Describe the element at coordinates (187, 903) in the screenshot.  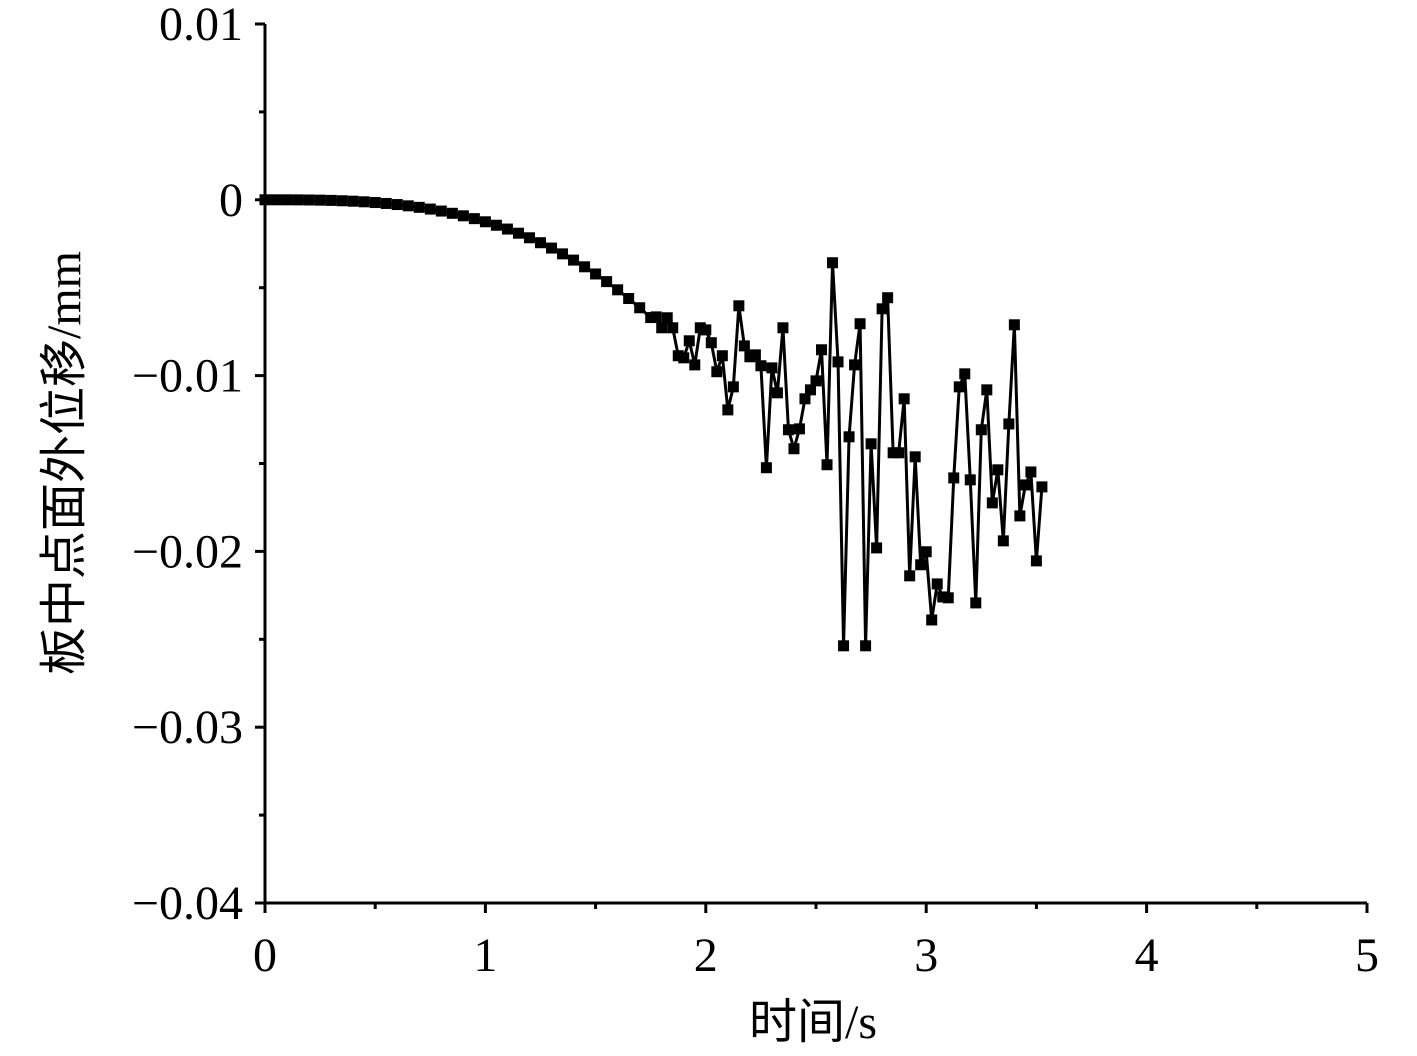
I see `y-tick-label: −0.04` at that location.